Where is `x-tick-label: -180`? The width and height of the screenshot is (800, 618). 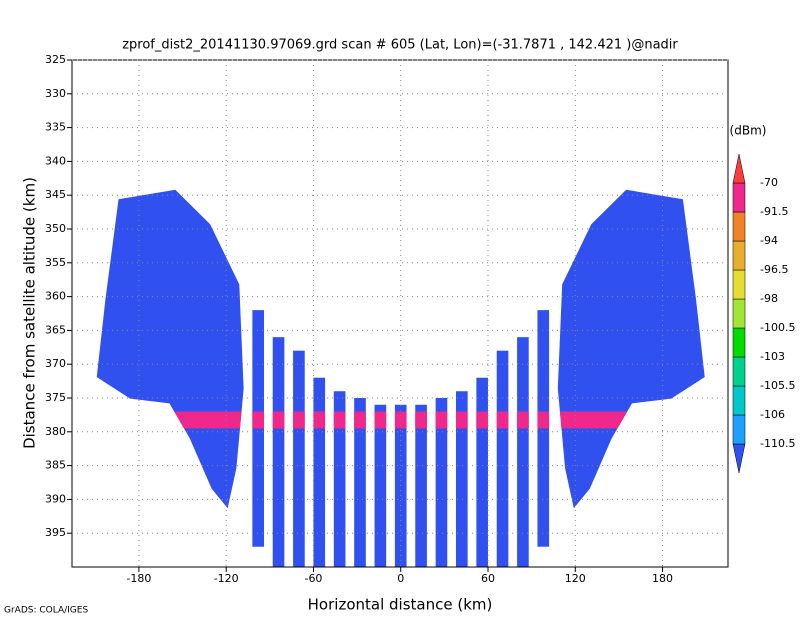
x-tick-label: -180 is located at coordinates (138, 578).